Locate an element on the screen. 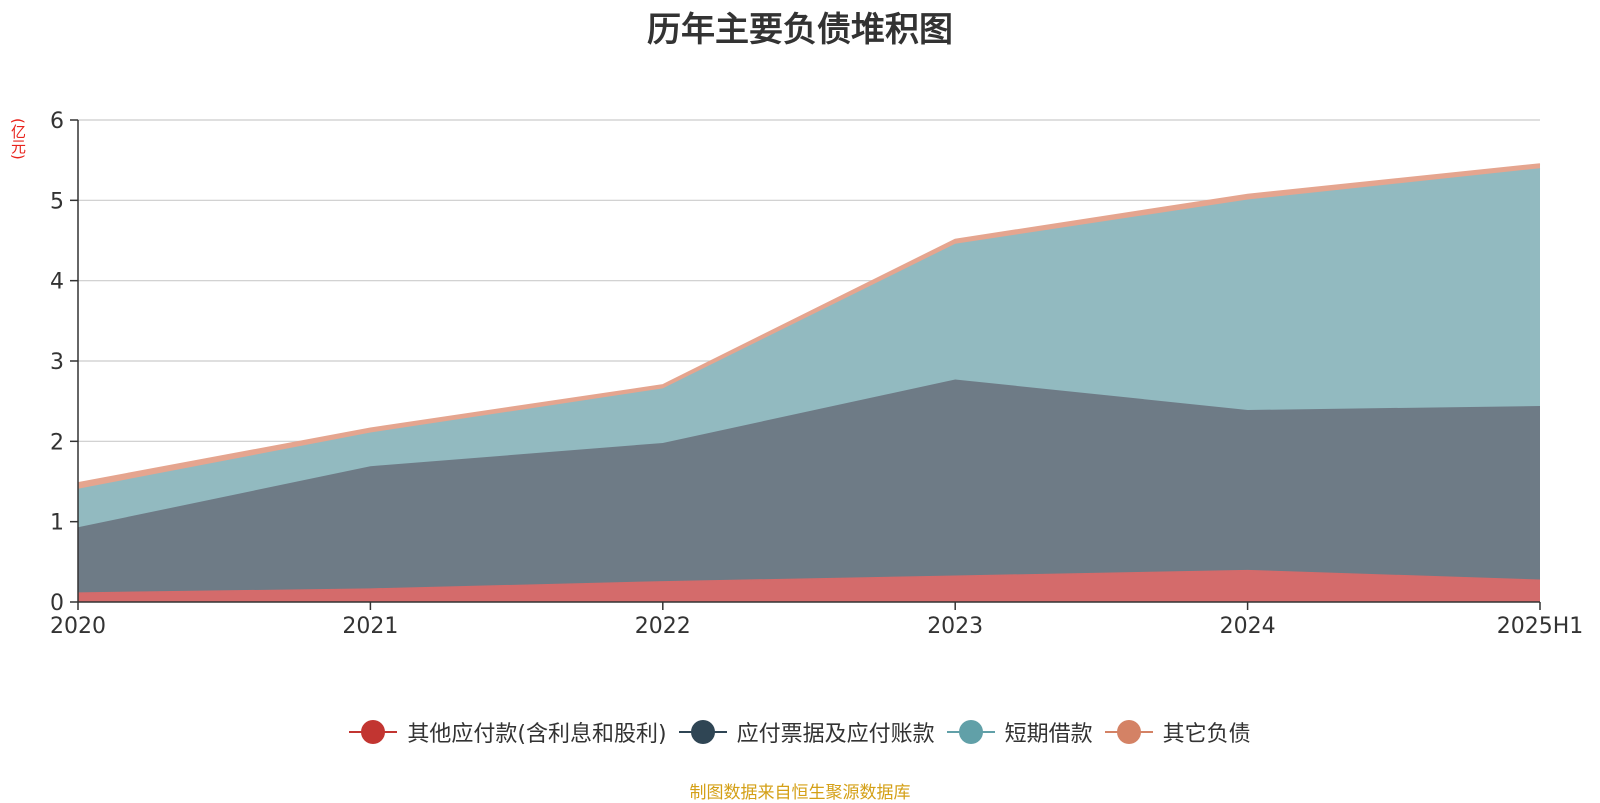 The image size is (1600, 803). y-tick-label: 2 is located at coordinates (57, 442).